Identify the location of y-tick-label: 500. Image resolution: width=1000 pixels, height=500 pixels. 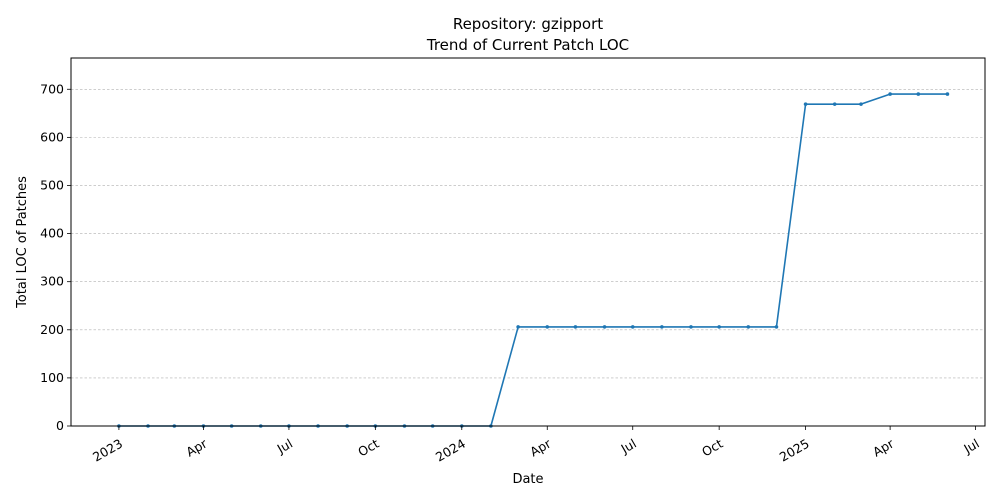
(52, 184).